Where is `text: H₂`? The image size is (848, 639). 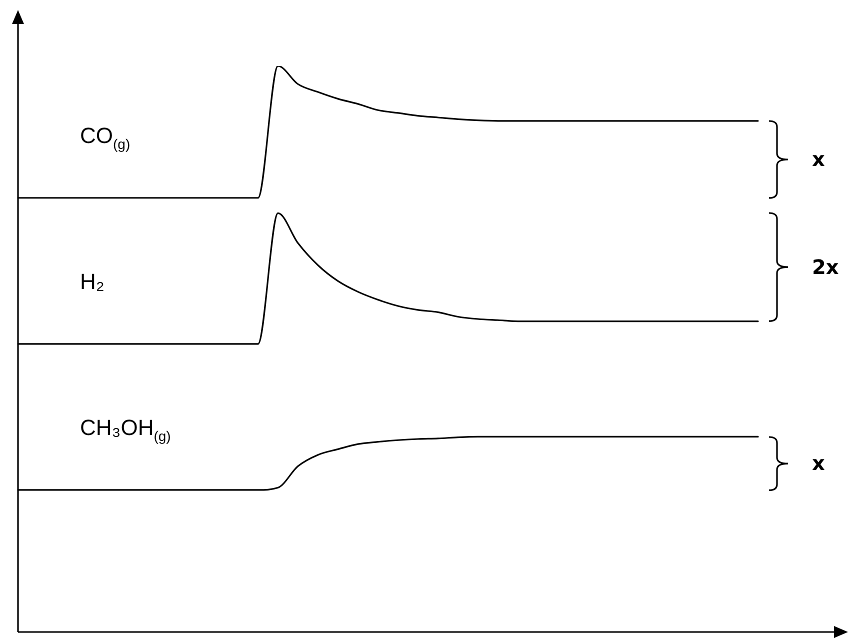
text: H₂ is located at coordinates (92, 281).